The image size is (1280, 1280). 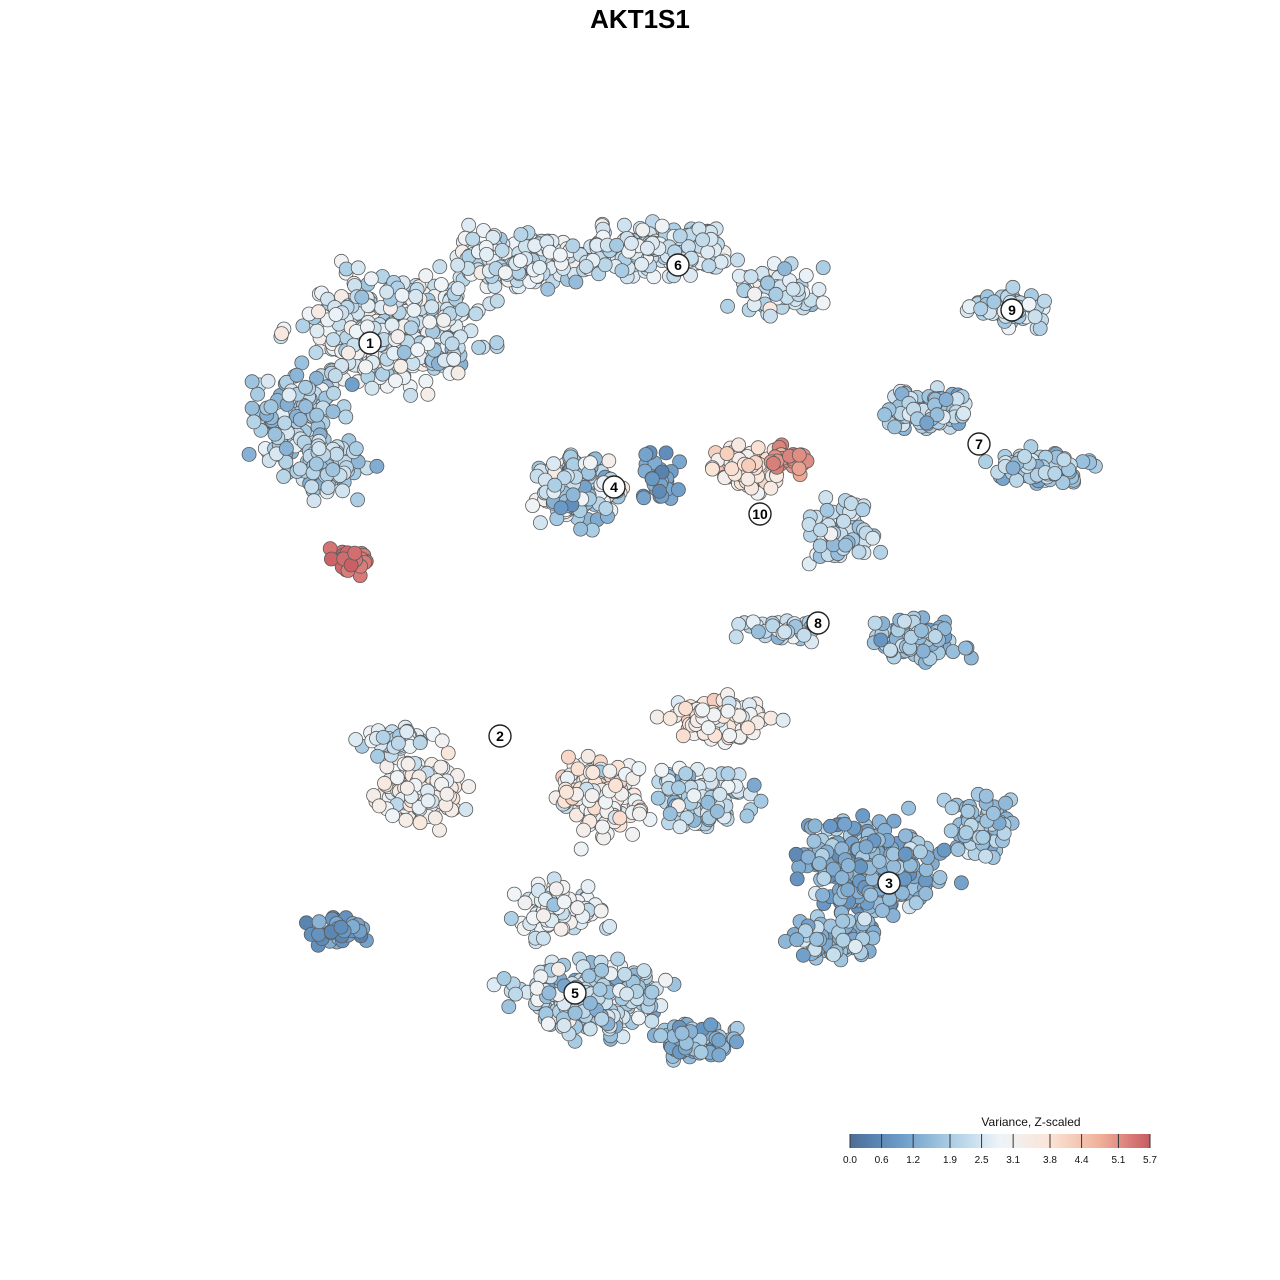 What do you see at coordinates (889, 883) in the screenshot?
I see `cluster-number: 3` at bounding box center [889, 883].